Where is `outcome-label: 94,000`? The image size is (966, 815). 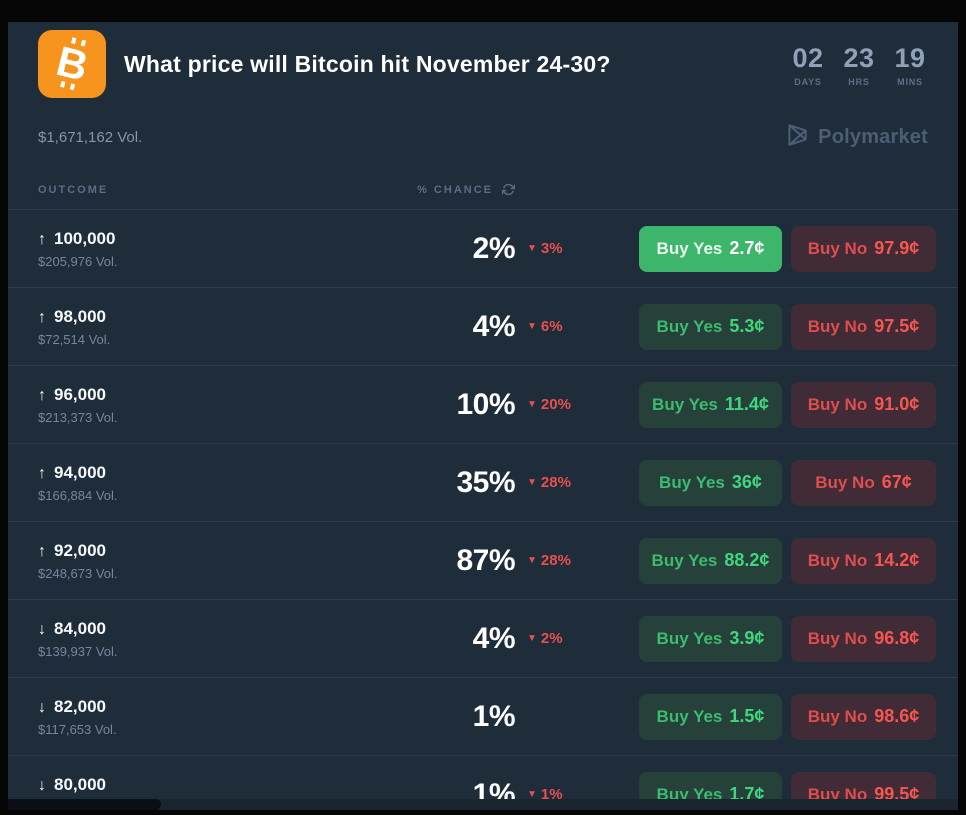
outcome-label: 94,000 is located at coordinates (80, 472).